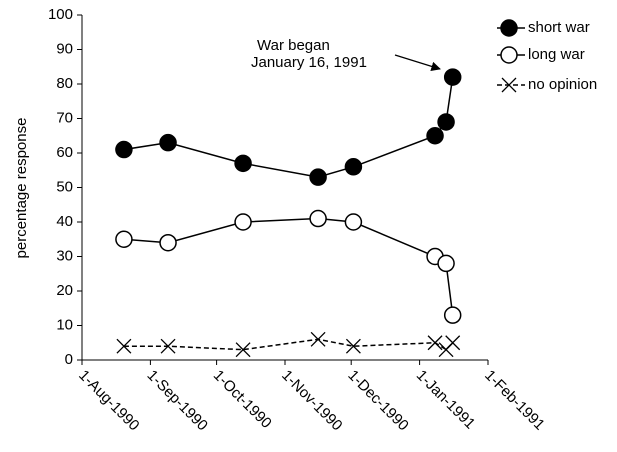  I want to click on y-tick-label: 90, so click(64, 48).